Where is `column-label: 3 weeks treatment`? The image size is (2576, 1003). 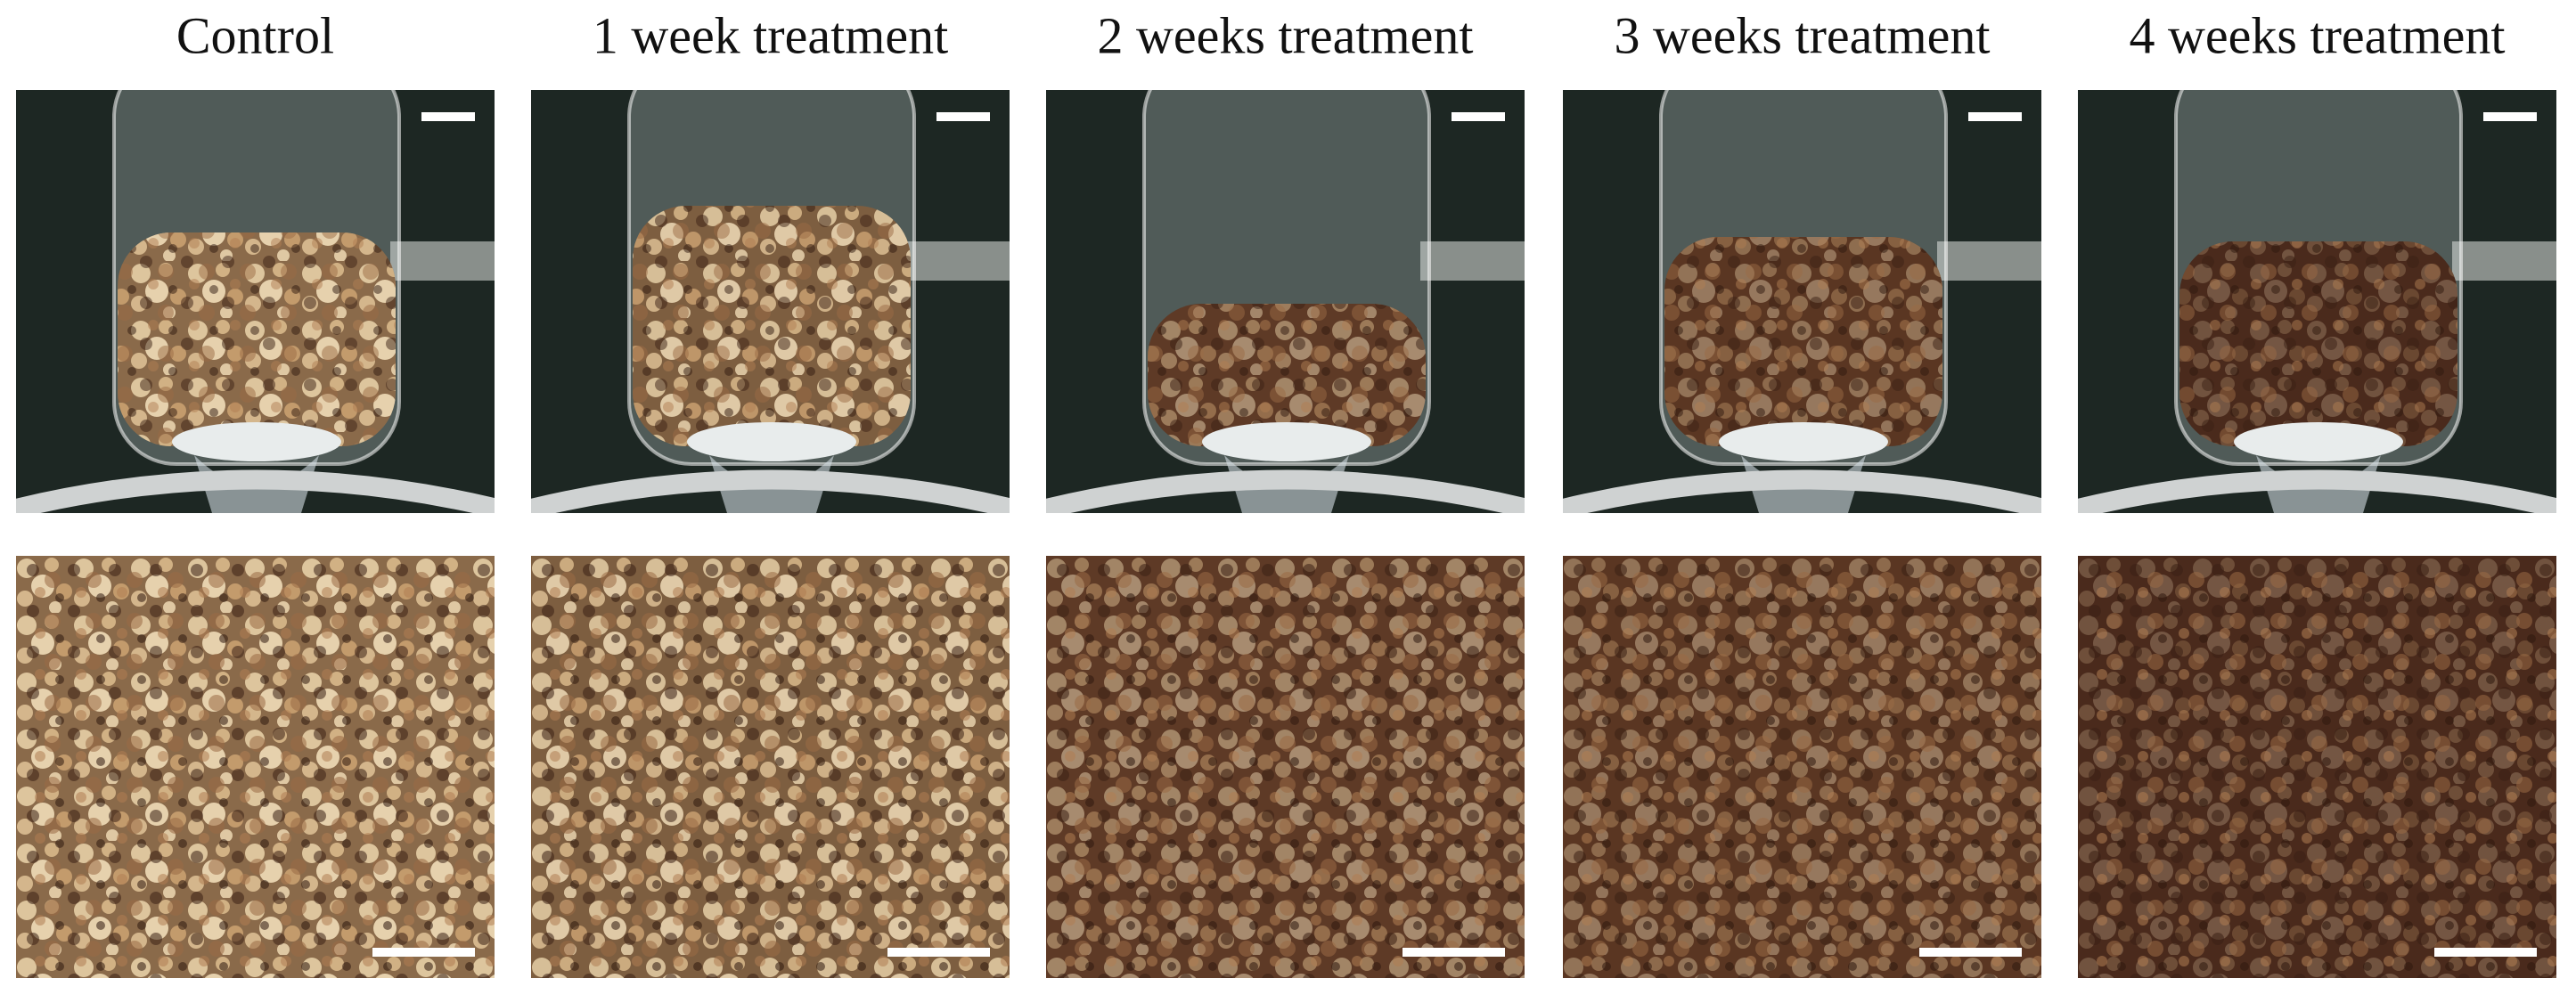 column-label: 3 weeks treatment is located at coordinates (1803, 35).